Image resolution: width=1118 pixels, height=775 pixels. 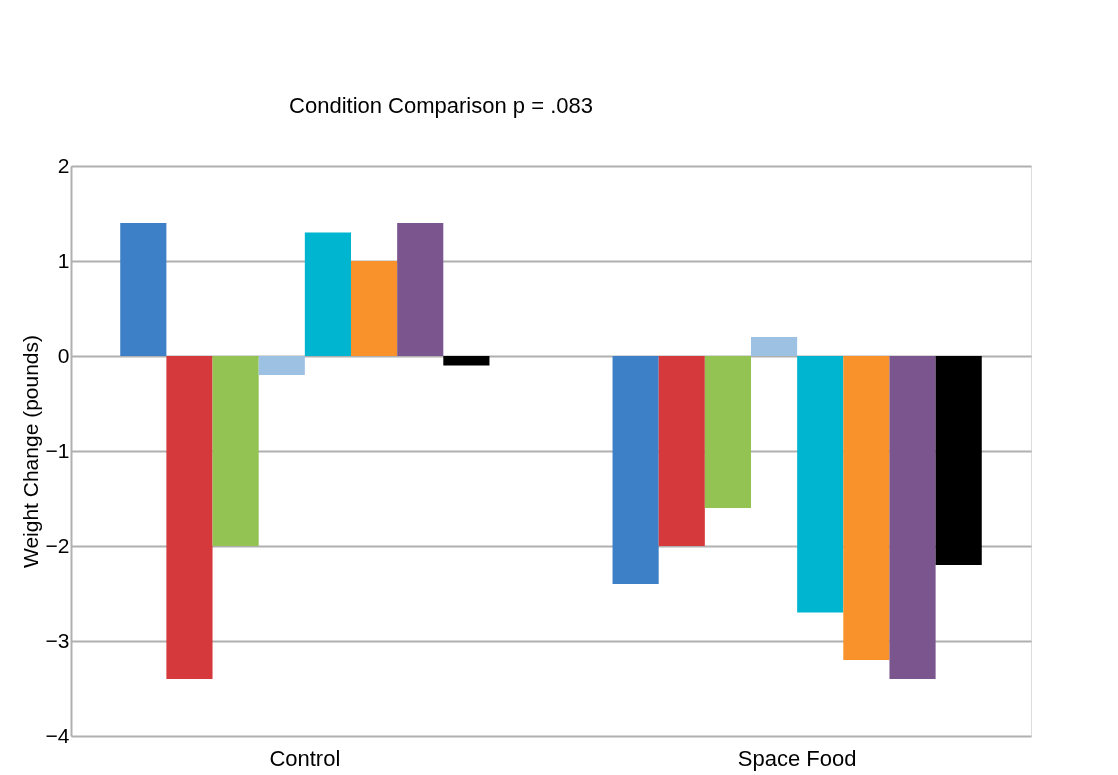 What do you see at coordinates (30, 451) in the screenshot?
I see `y-axis-title: Weight Change (pounds)` at bounding box center [30, 451].